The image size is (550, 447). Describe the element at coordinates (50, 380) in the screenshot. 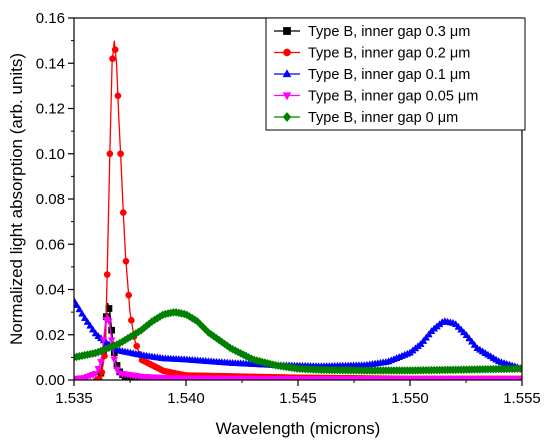

I see `y-tick-label: 0.00` at that location.